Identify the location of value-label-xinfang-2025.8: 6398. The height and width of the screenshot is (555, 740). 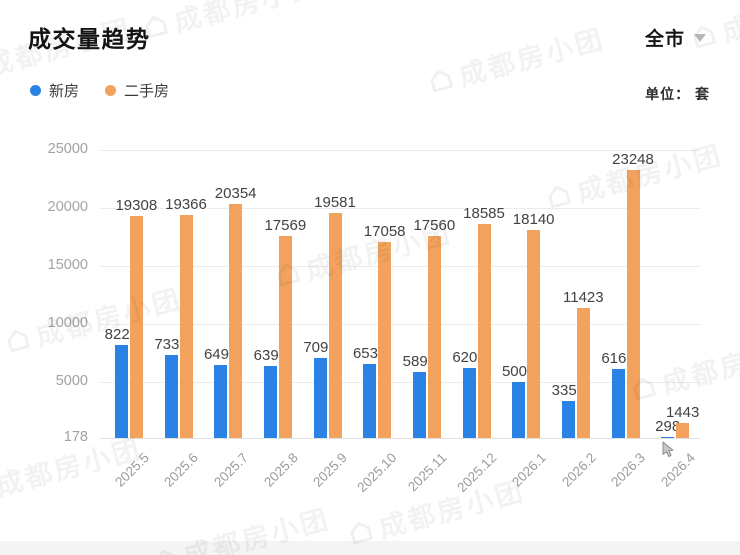
(270, 355).